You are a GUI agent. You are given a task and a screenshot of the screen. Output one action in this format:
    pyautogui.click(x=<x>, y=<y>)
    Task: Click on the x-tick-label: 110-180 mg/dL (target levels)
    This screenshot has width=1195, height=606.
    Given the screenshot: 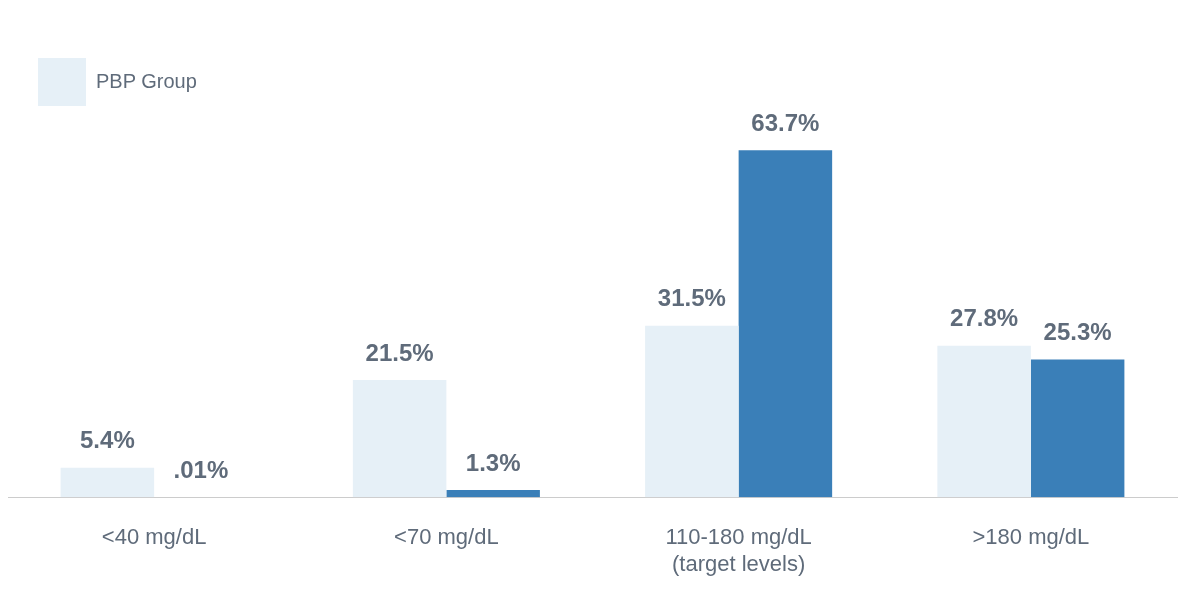 What is the action you would take?
    pyautogui.click(x=738, y=550)
    